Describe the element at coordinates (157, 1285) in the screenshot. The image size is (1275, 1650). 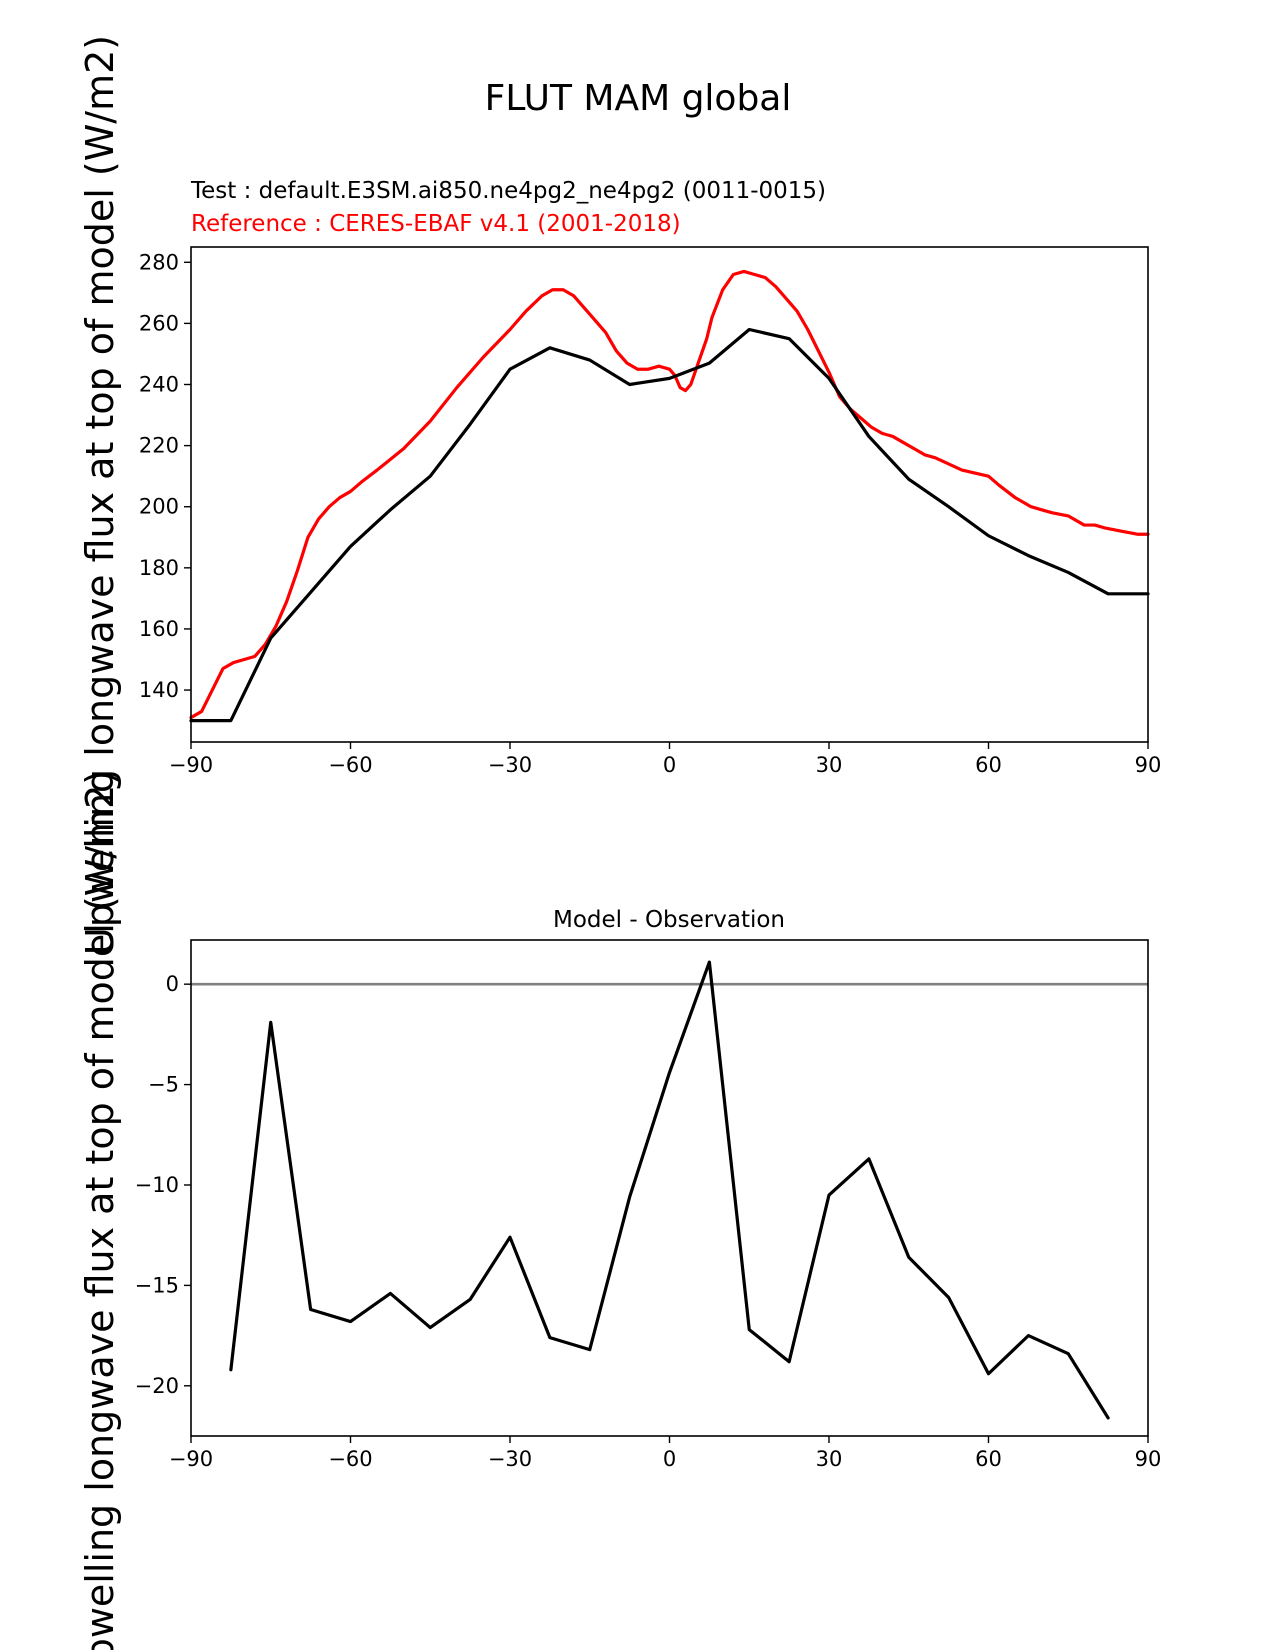
I see `y-tick-label: −15` at that location.